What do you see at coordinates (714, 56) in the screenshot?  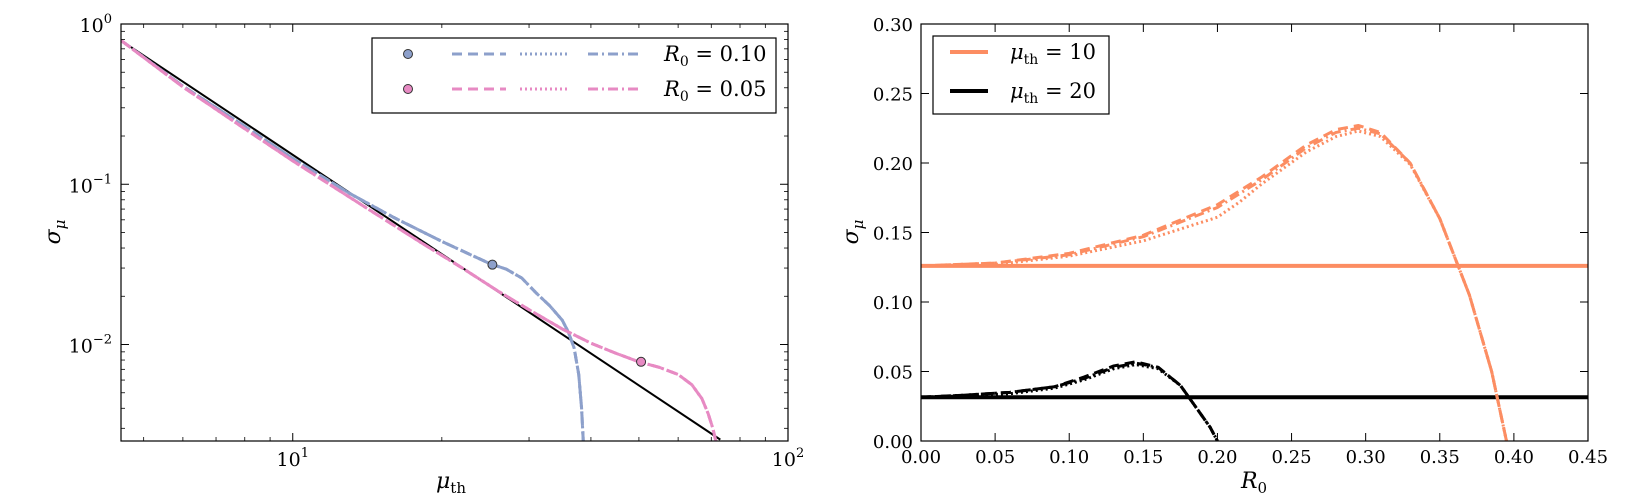 I see `left-legend-label-r010: R0 = 0.10` at bounding box center [714, 56].